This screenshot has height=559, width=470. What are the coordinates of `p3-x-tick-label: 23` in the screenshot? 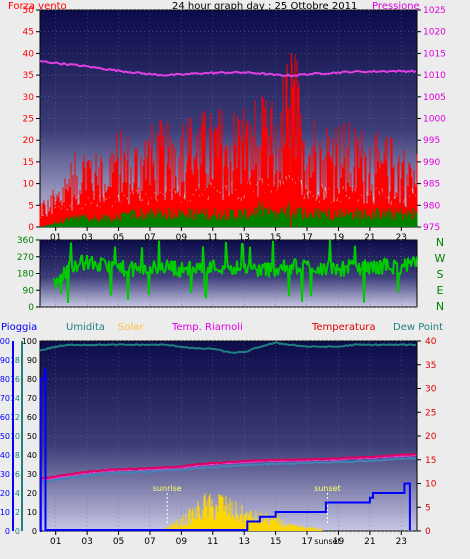 It's located at (401, 542).